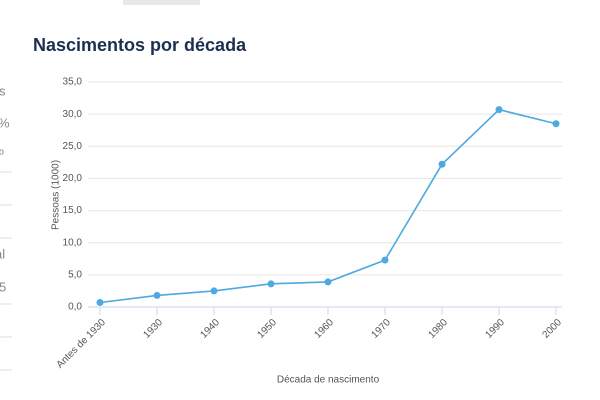 Image resolution: width=600 pixels, height=400 pixels. I want to click on y-tick-label: 5,0, so click(75, 274).